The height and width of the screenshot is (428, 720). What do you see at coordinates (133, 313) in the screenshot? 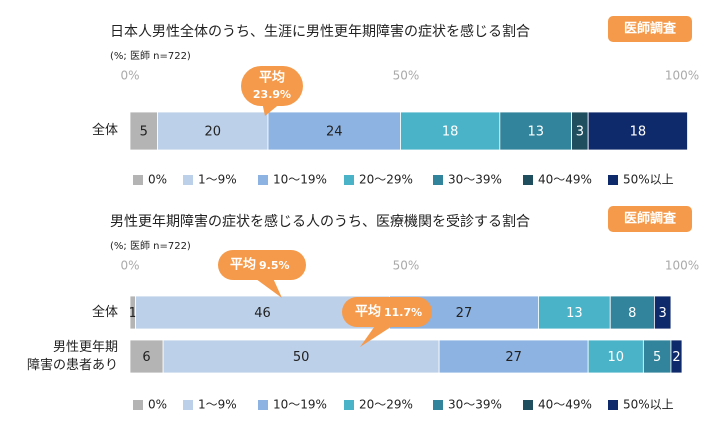
I see `bar-label: 1` at bounding box center [133, 313].